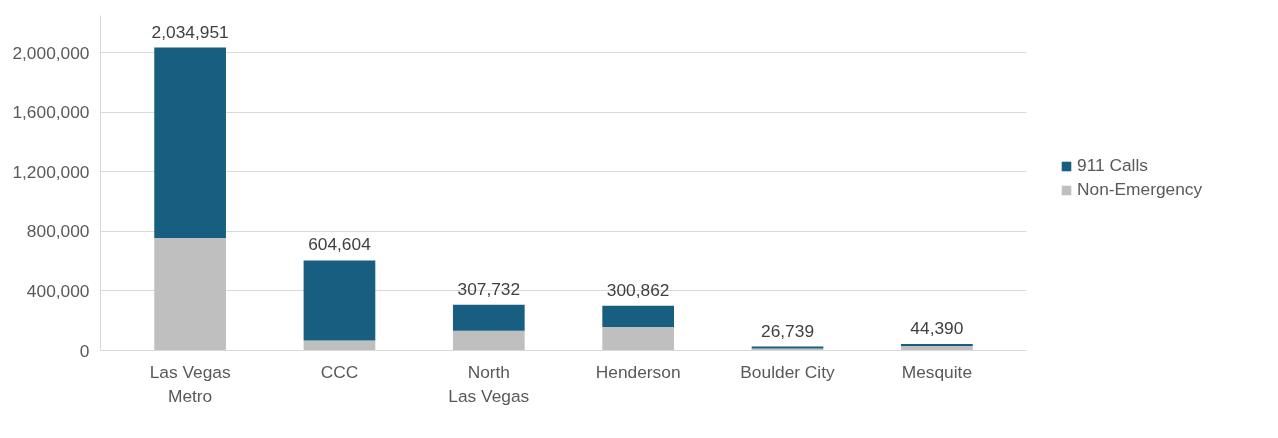 The image size is (1278, 438). Describe the element at coordinates (638, 289) in the screenshot. I see `total-label: 300,862` at that location.